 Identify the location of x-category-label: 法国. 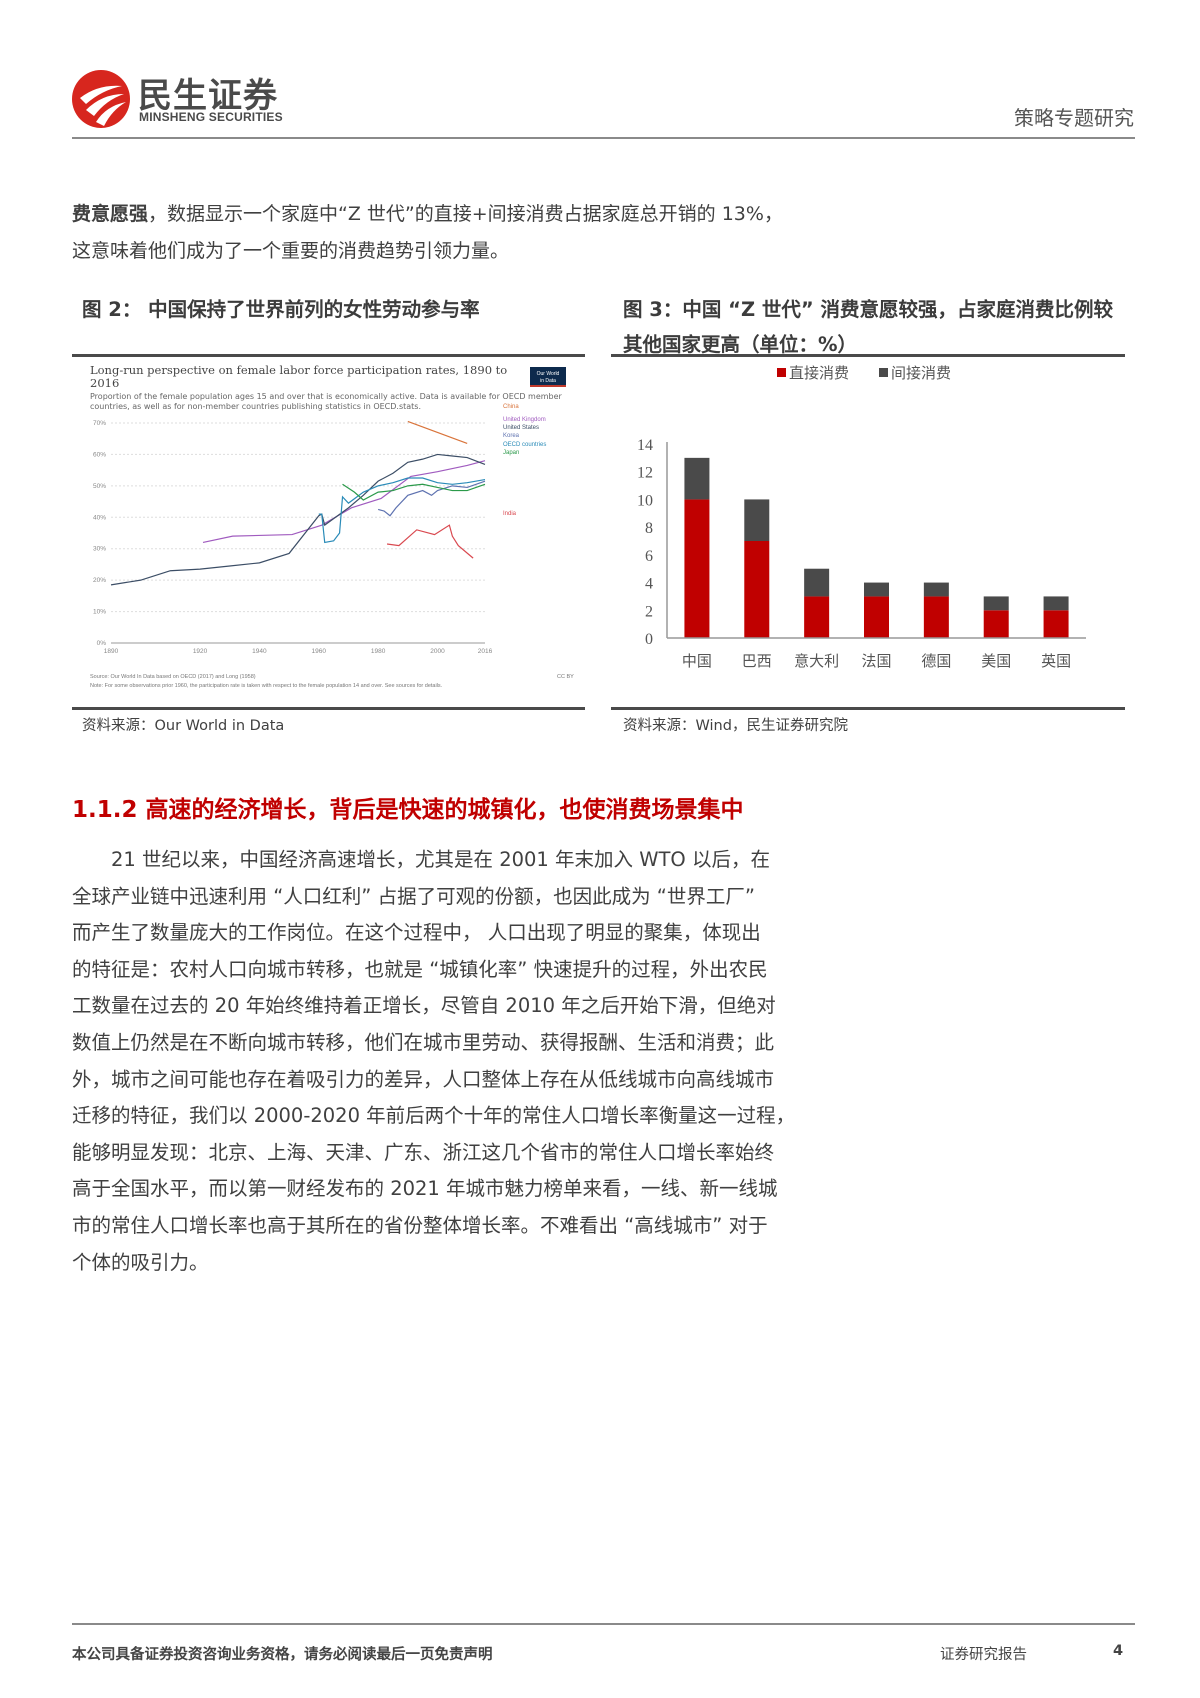
(876, 661).